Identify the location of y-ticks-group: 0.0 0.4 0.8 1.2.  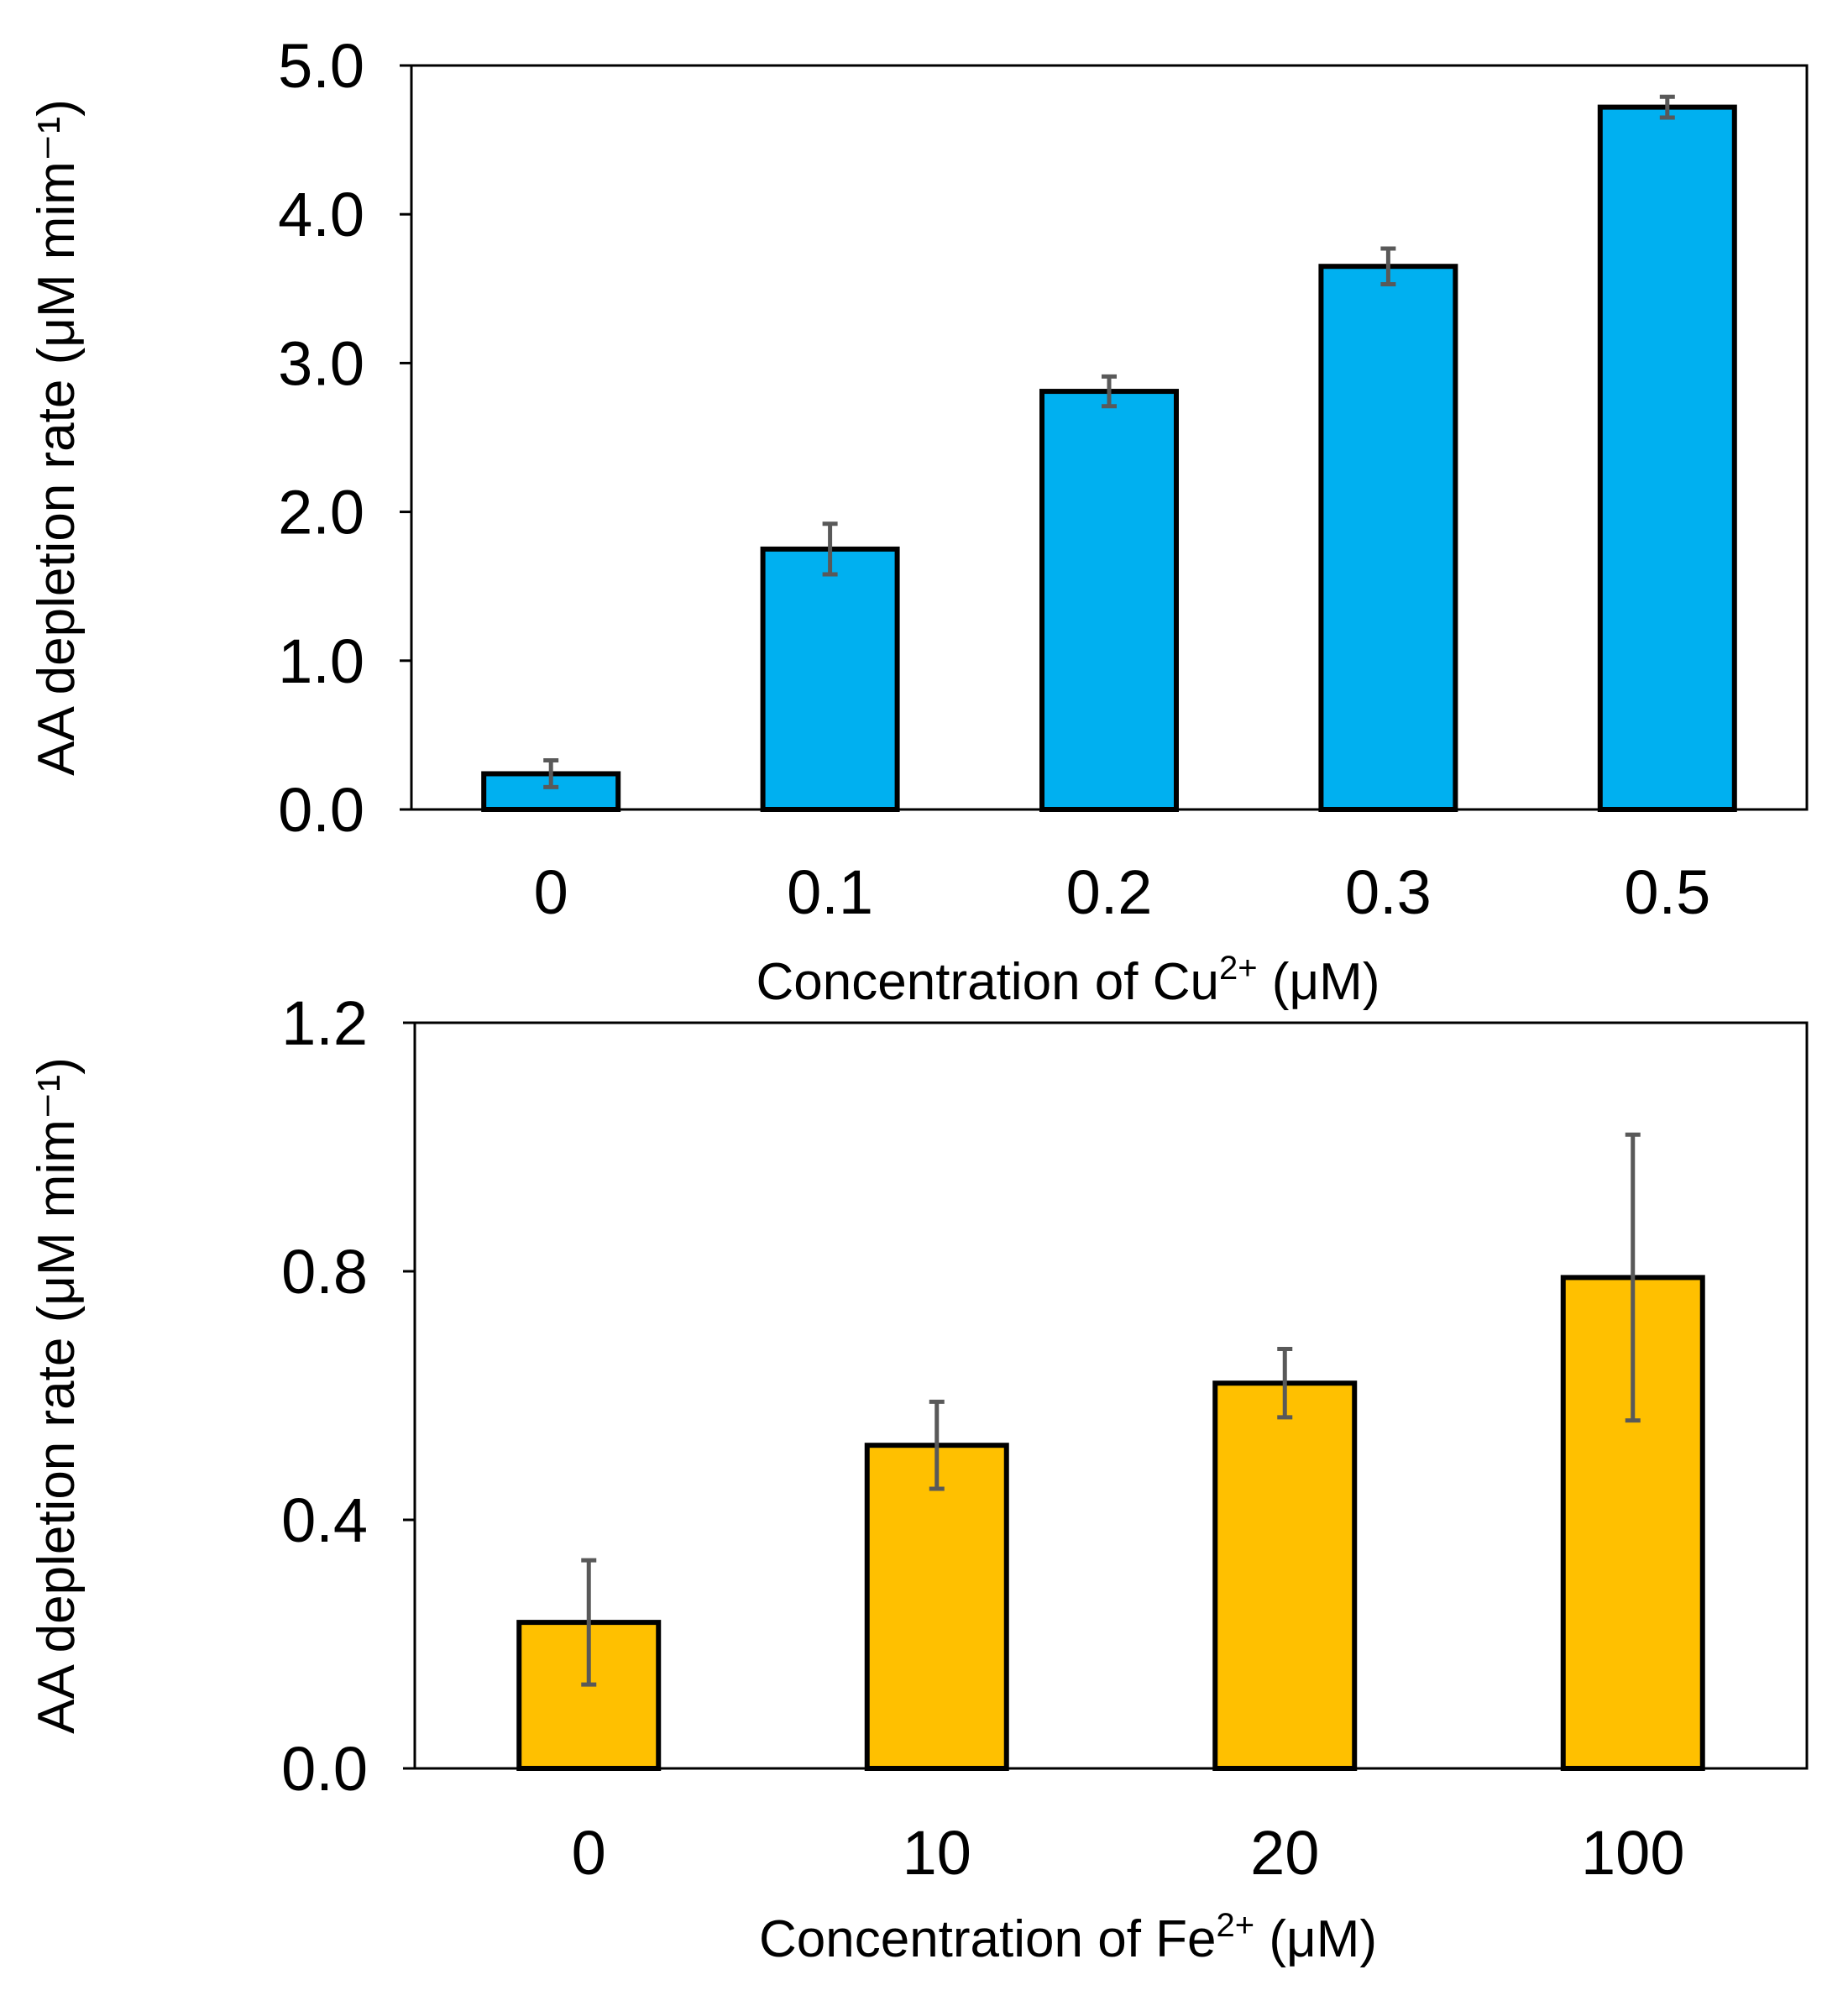
(348, 1396).